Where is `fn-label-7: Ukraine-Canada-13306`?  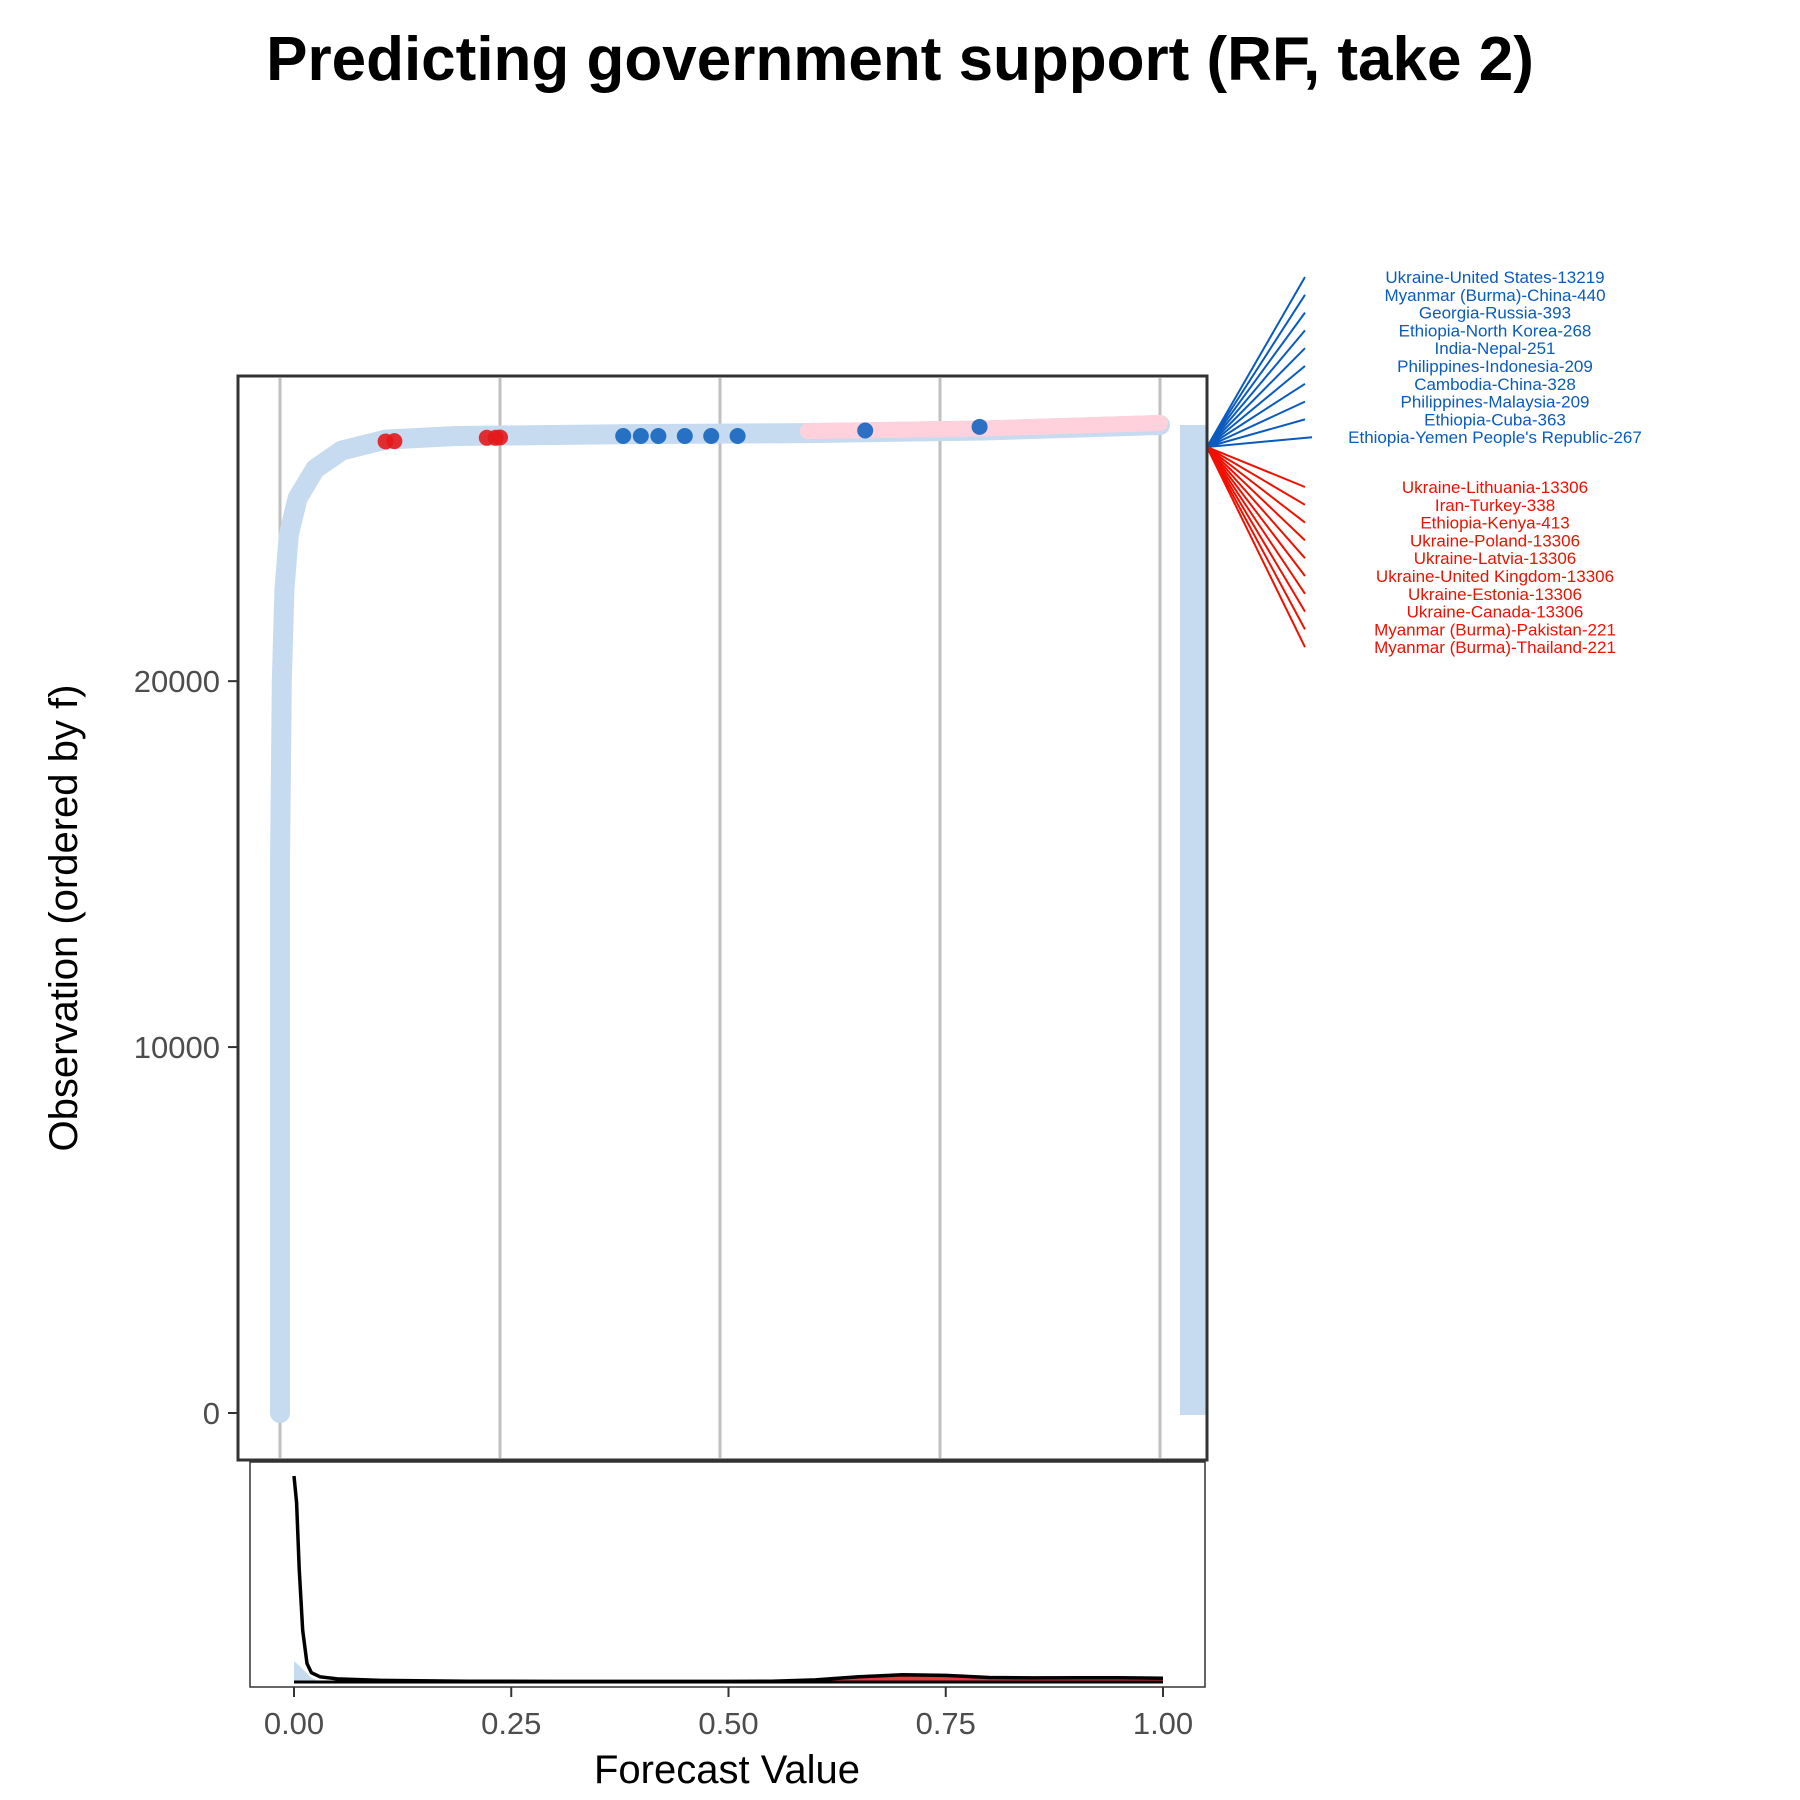
fn-label-7: Ukraine-Canada-13306 is located at coordinates (1495, 612).